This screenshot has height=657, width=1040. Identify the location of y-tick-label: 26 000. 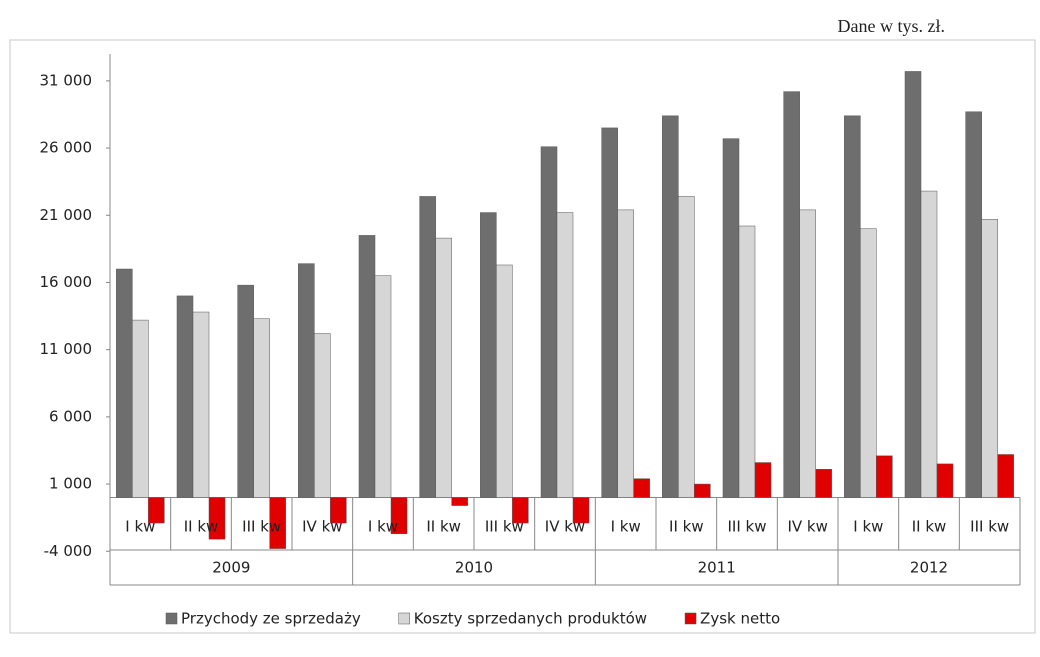
(66, 148).